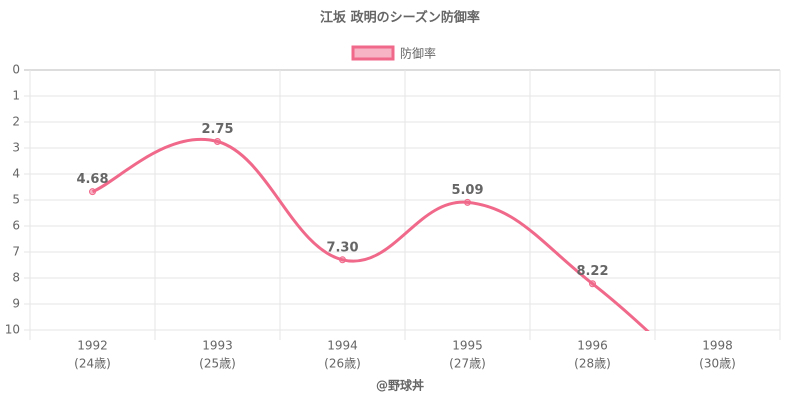  Describe the element at coordinates (16, 304) in the screenshot. I see `y-tick-label: 9` at that location.